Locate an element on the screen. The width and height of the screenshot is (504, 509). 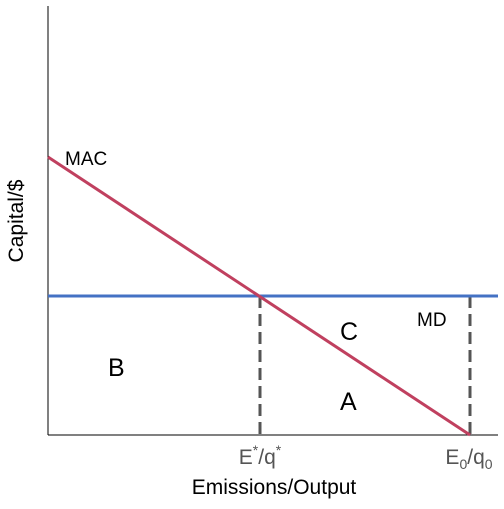
tick-label-e-zero: E0/q0 is located at coordinates (468, 459).